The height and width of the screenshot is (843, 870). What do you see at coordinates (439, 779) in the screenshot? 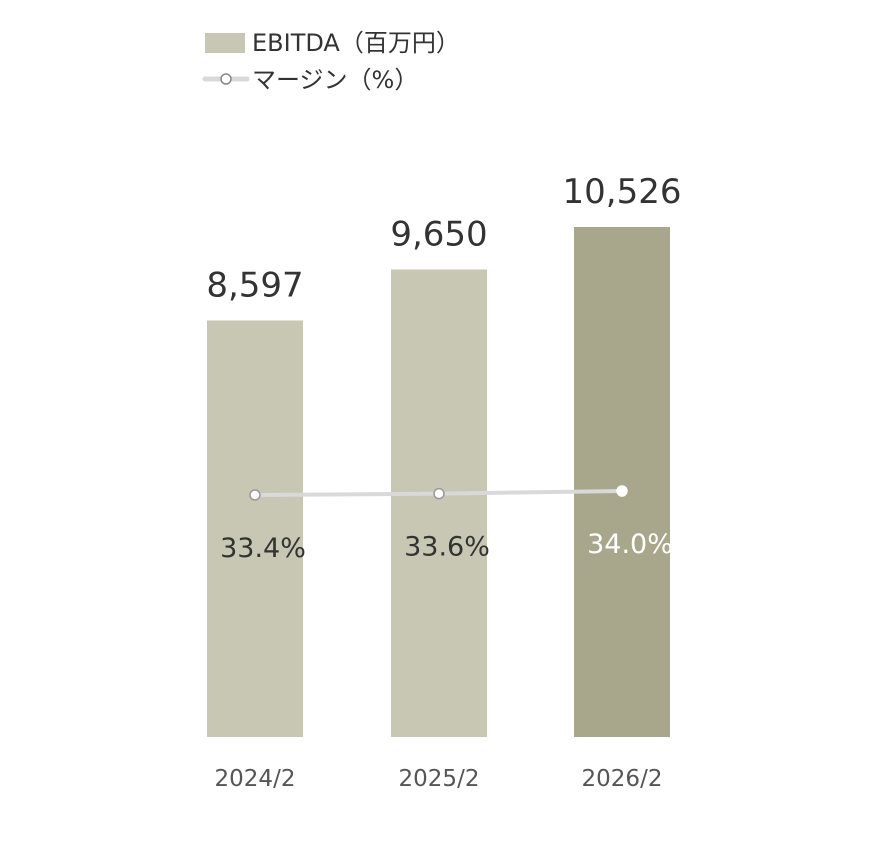
I see `x-tick-label: 2025/2` at bounding box center [439, 779].